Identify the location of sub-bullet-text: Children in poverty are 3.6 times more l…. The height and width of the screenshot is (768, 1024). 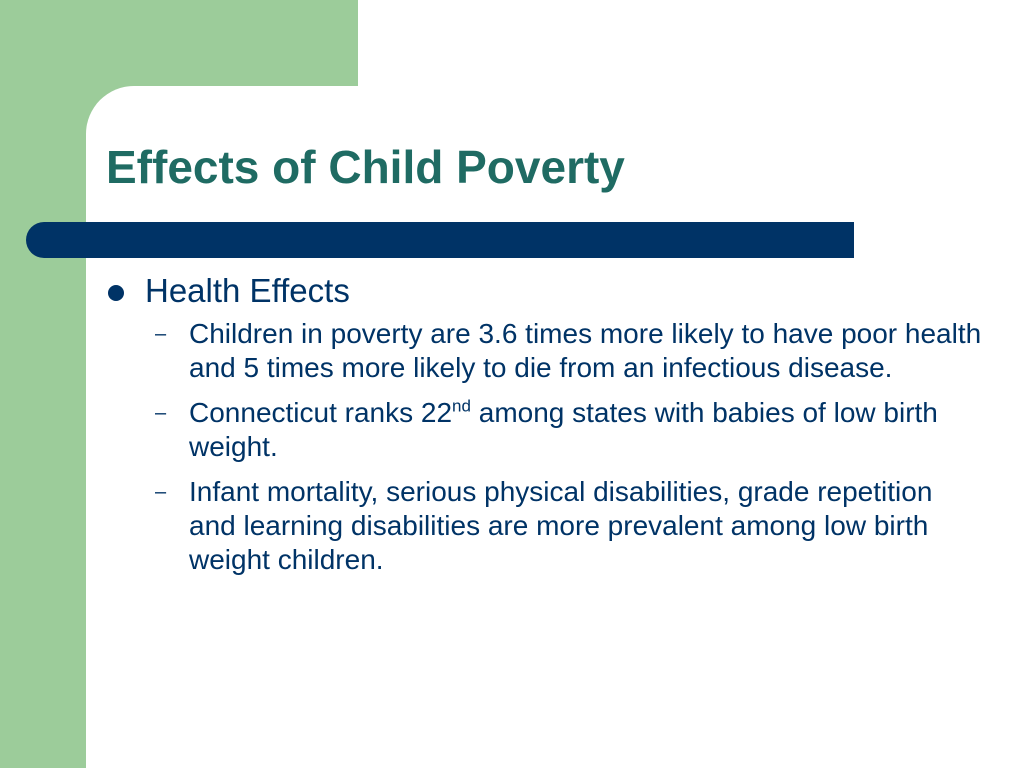
(585, 350).